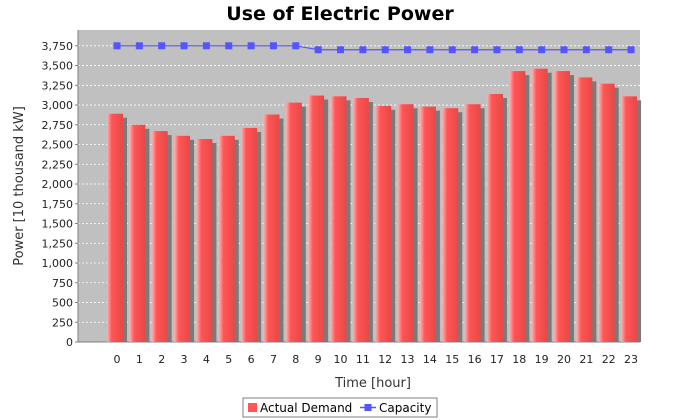 Image resolution: width=680 pixels, height=420 pixels. I want to click on x-tick-label: 16, so click(475, 359).